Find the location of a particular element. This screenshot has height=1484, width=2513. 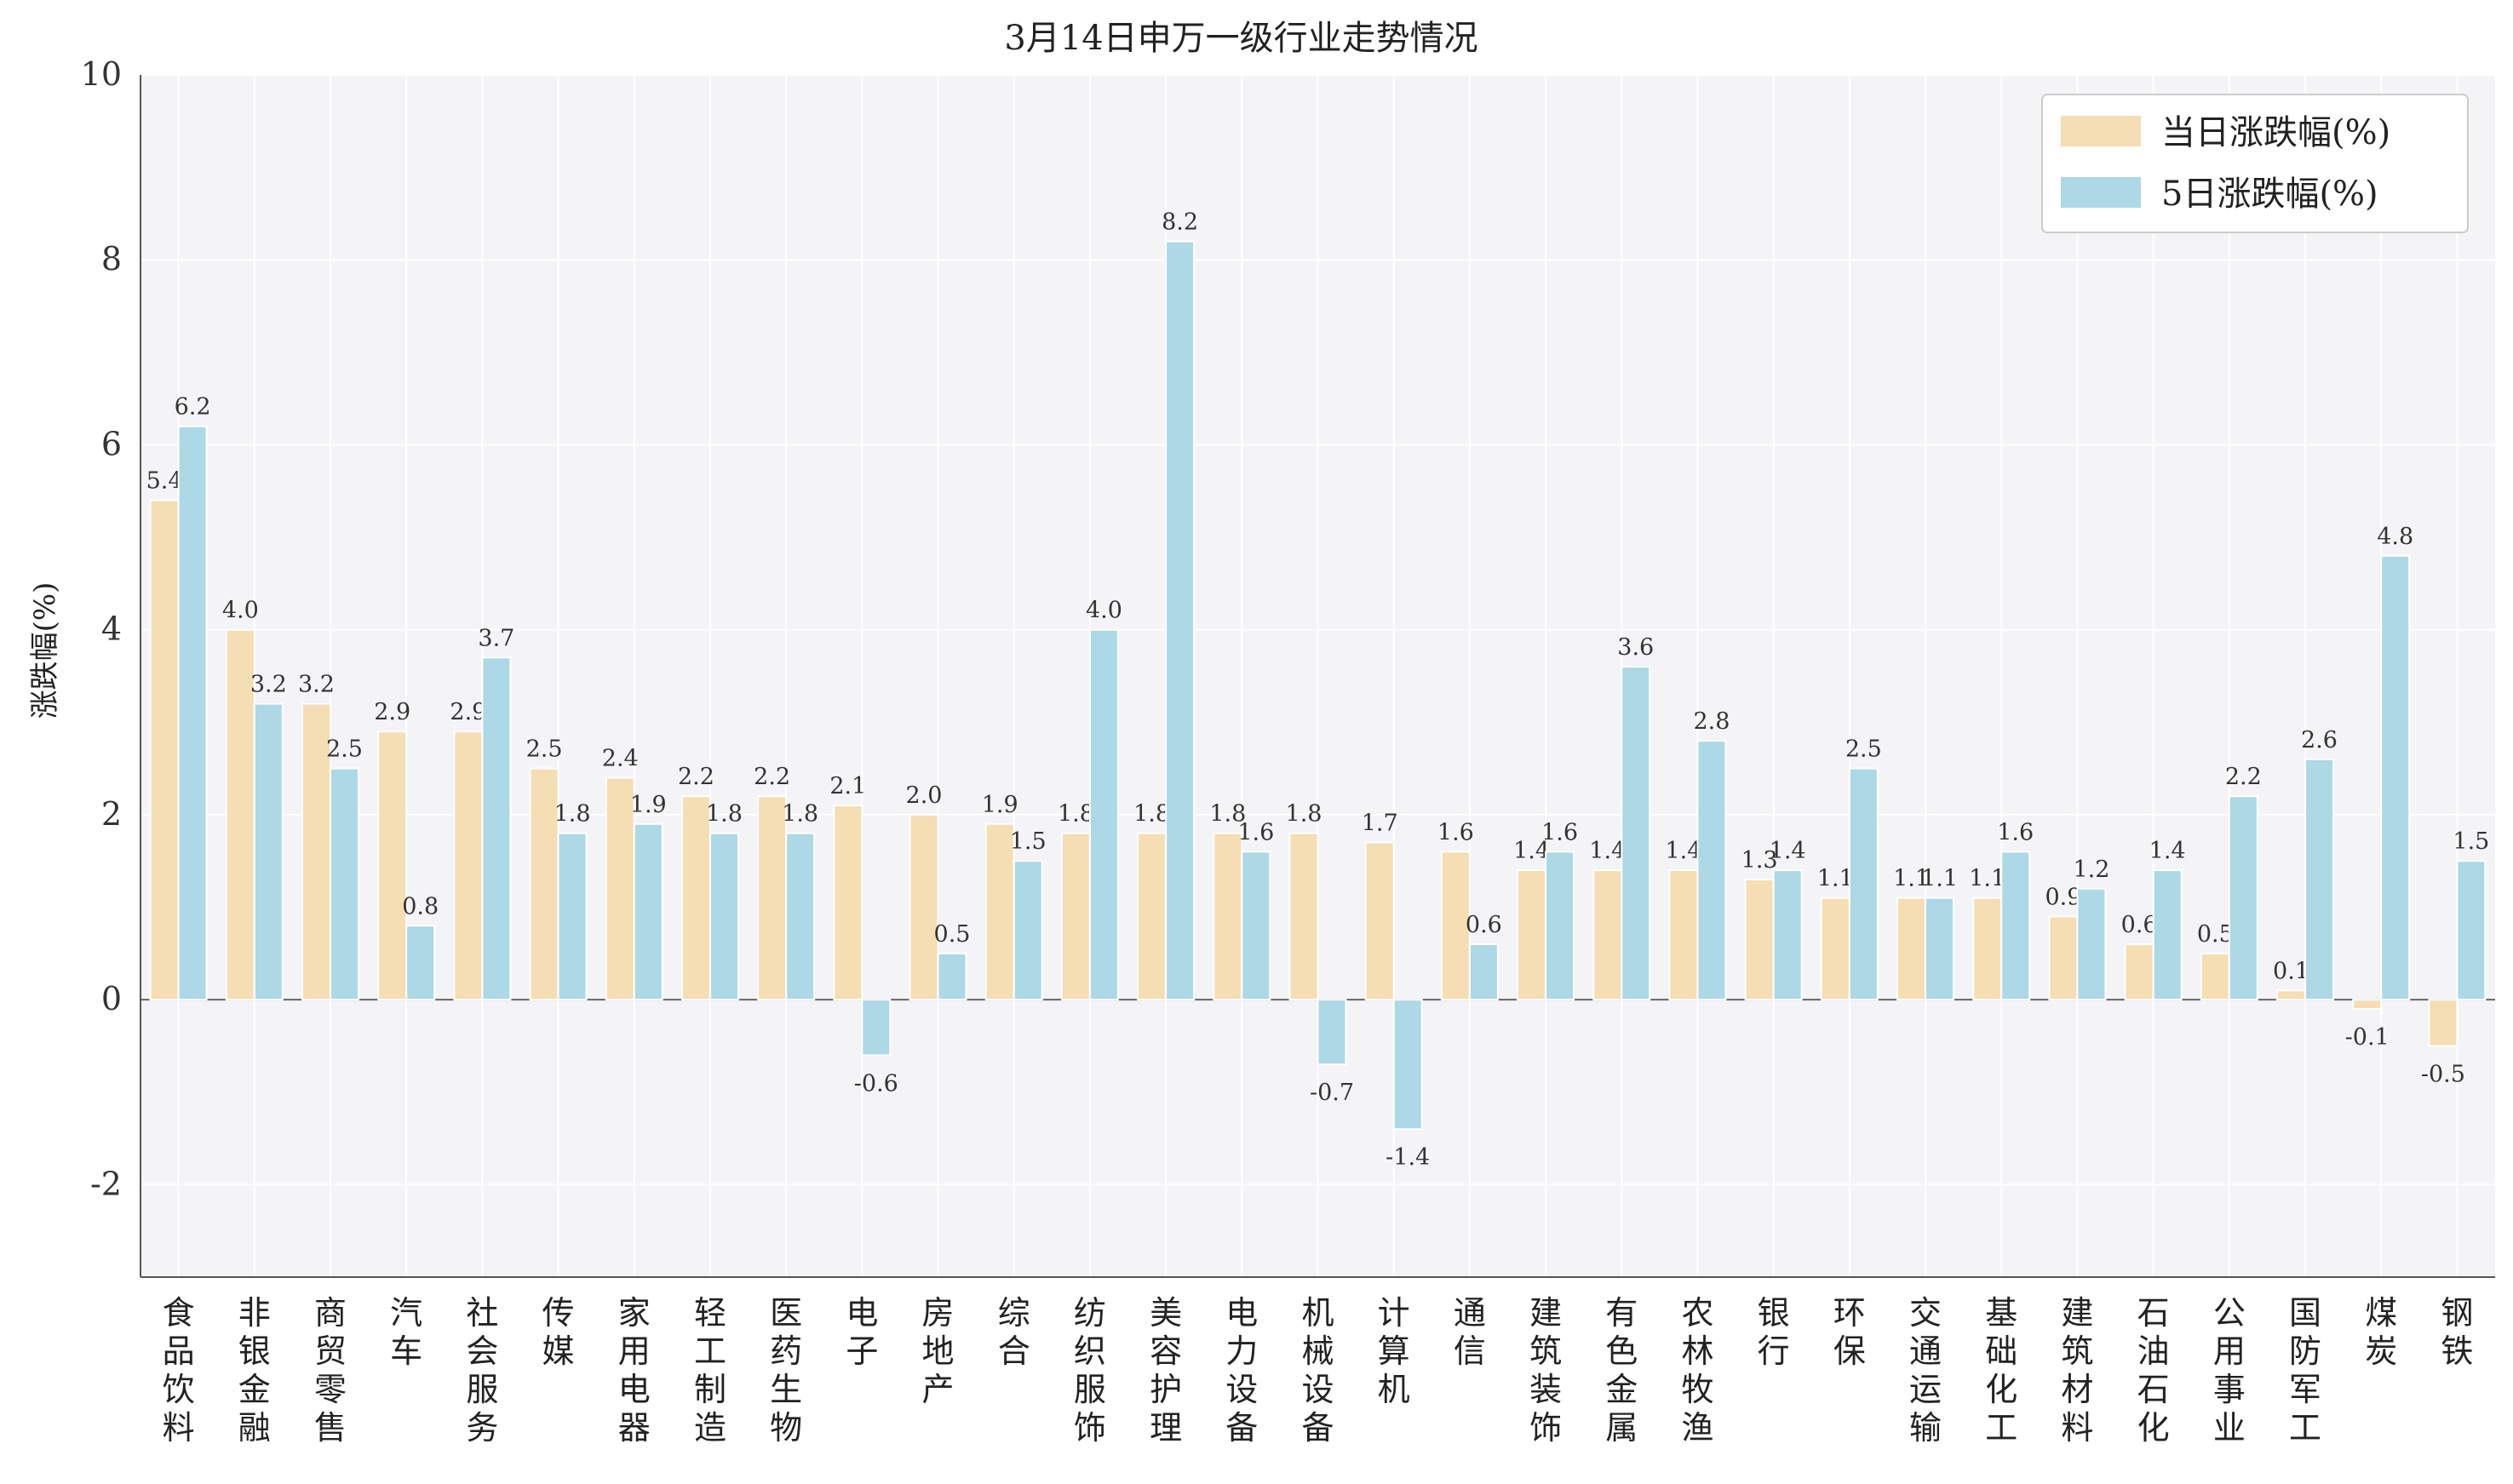

x-tick-label-char: 有 is located at coordinates (1622, 1313).